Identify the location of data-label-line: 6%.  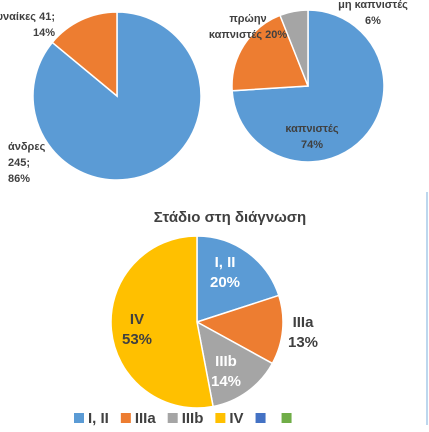
(373, 21).